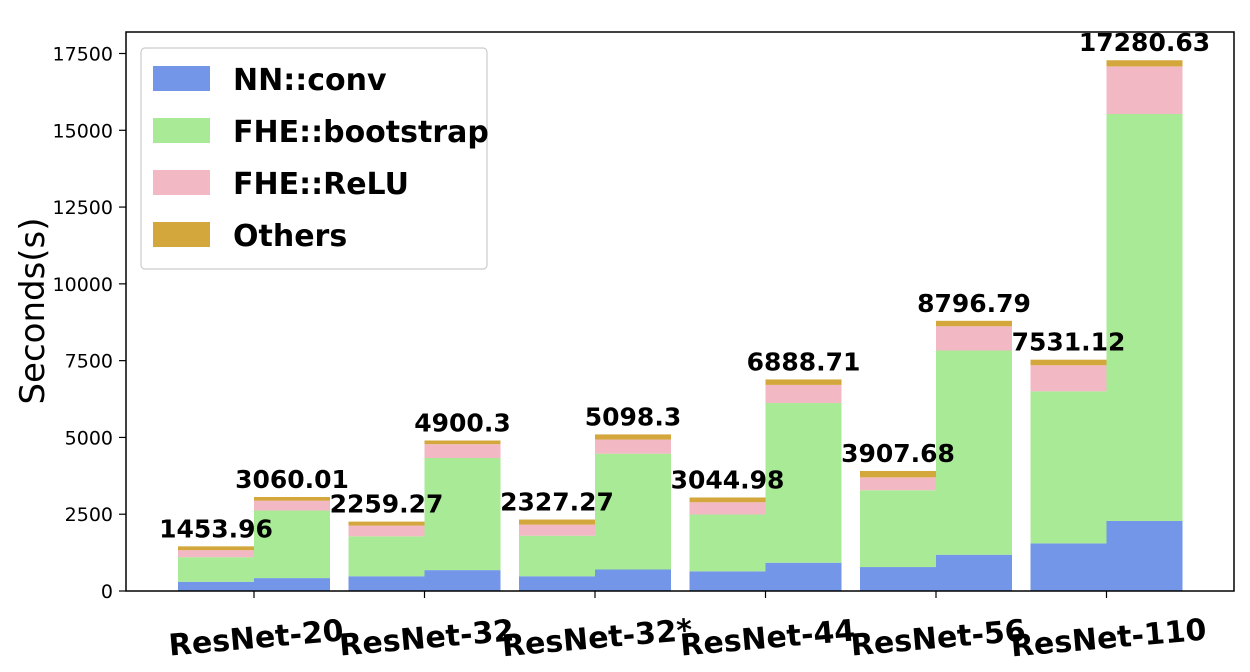 The image size is (1250, 672). I want to click on y-axis-label: Seconds(s), so click(33, 310).